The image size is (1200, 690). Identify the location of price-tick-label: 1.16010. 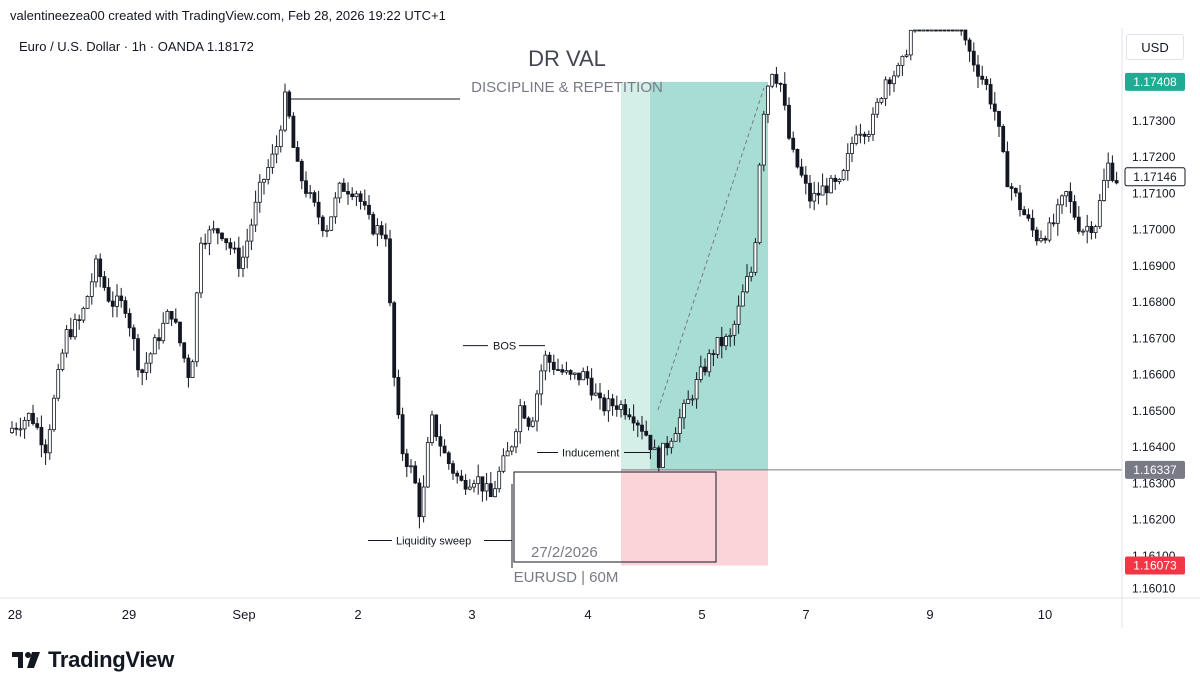
(1154, 588).